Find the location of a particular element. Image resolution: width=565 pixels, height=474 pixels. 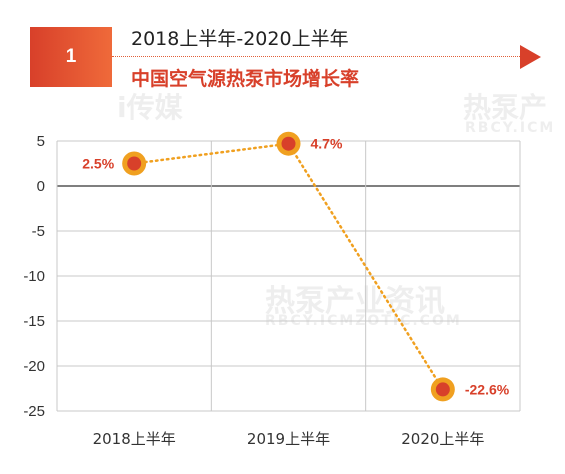

x-tick-label: 2018上半年 is located at coordinates (134, 439).